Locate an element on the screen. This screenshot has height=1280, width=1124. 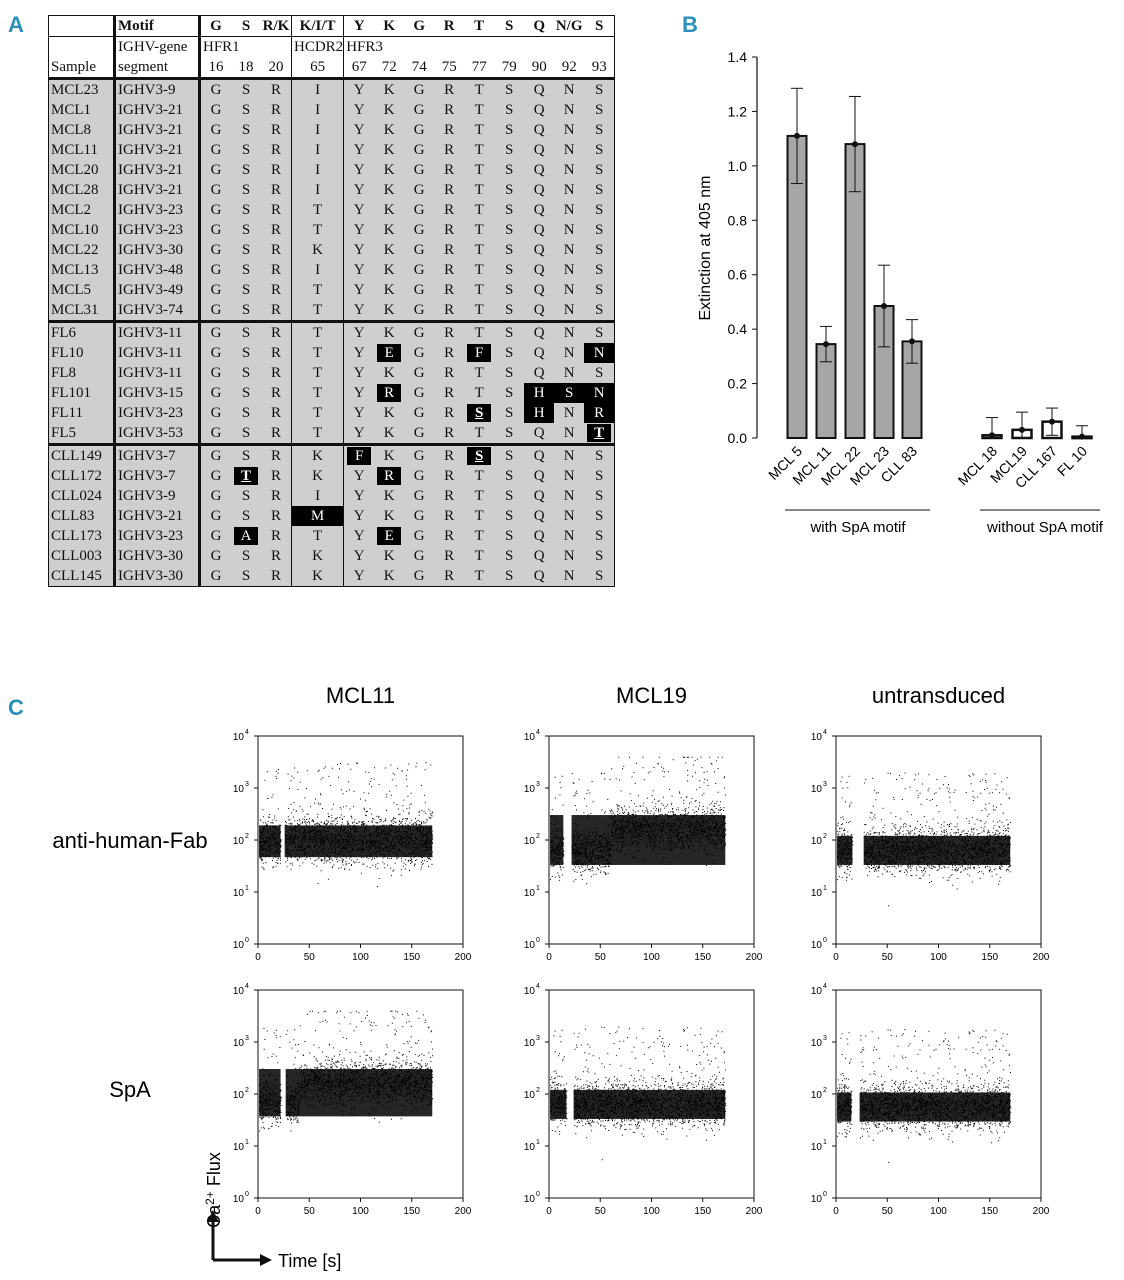
panel-a-label: A is located at coordinates (16, 24).